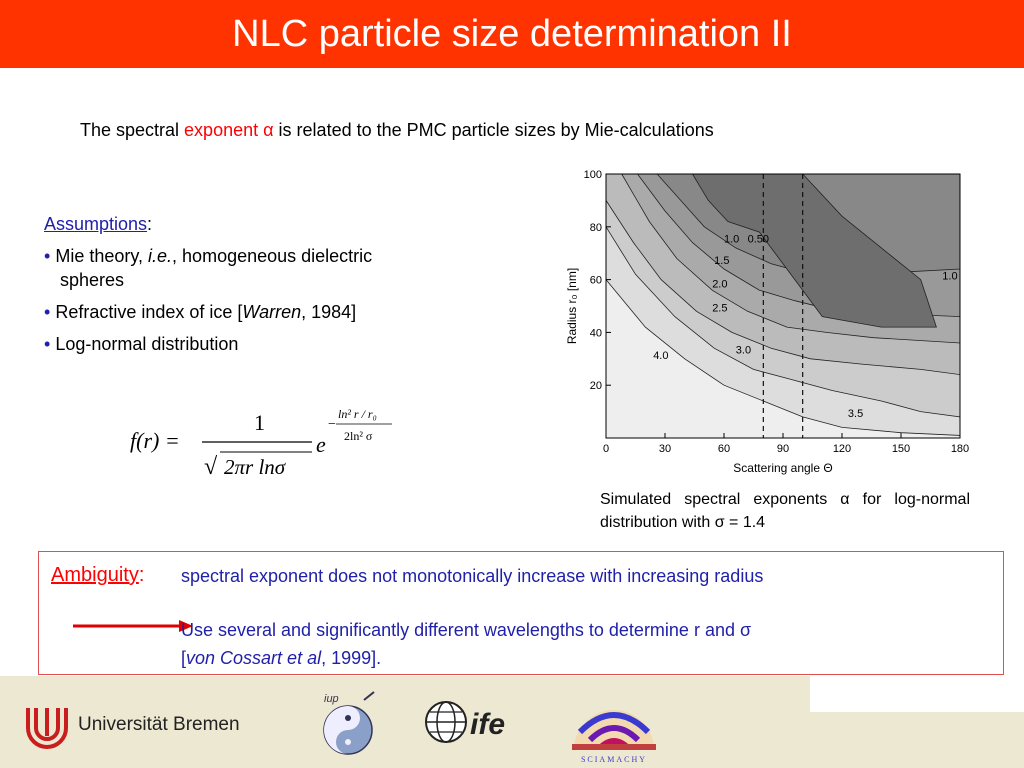 The image size is (1024, 768). I want to click on contour-label: 2.0, so click(719, 285).